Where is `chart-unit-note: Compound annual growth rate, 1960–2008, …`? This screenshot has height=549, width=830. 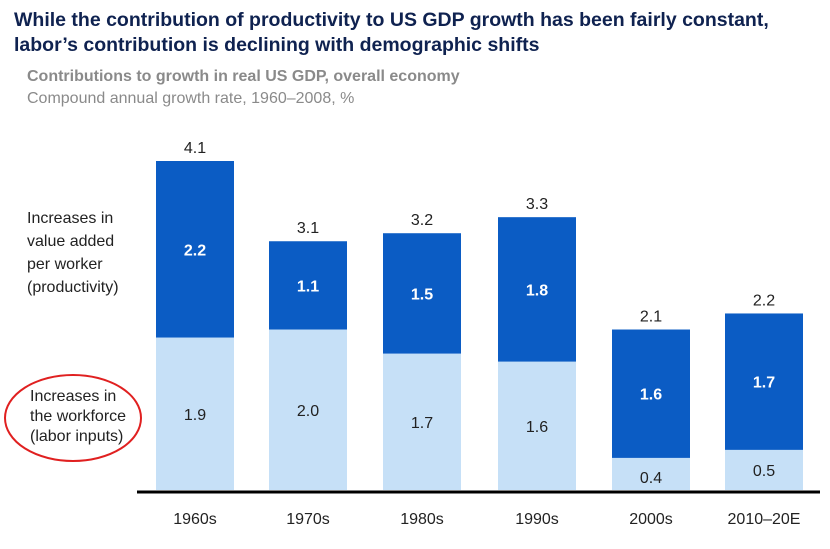
chart-unit-note: Compound annual growth rate, 1960–2008, … is located at coordinates (191, 98).